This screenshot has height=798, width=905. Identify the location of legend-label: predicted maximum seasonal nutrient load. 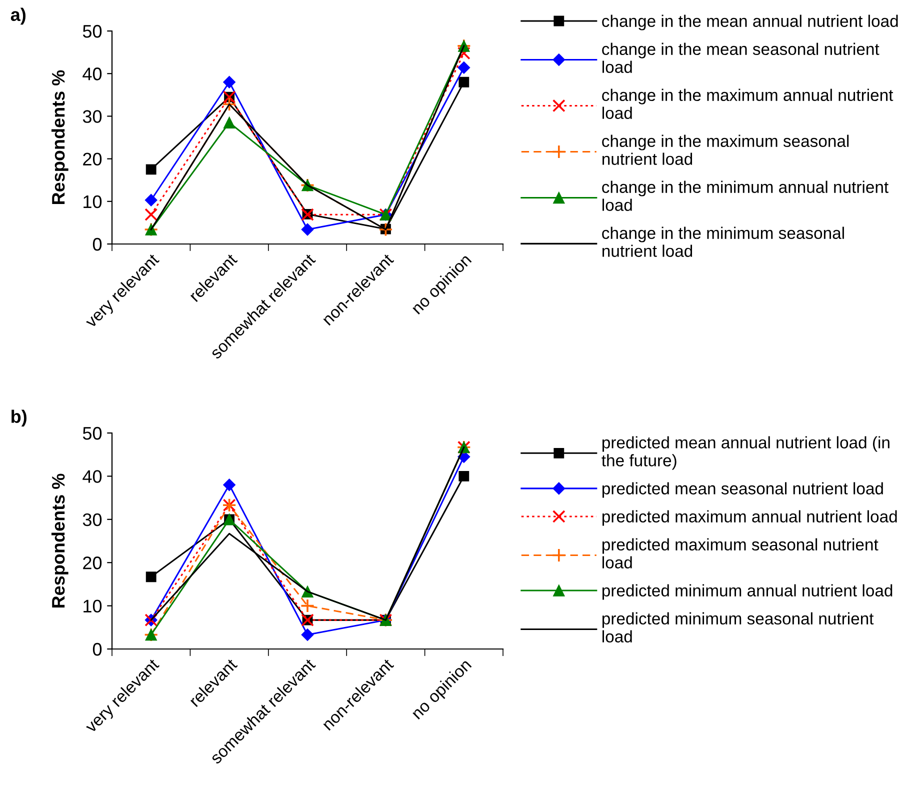
(740, 553).